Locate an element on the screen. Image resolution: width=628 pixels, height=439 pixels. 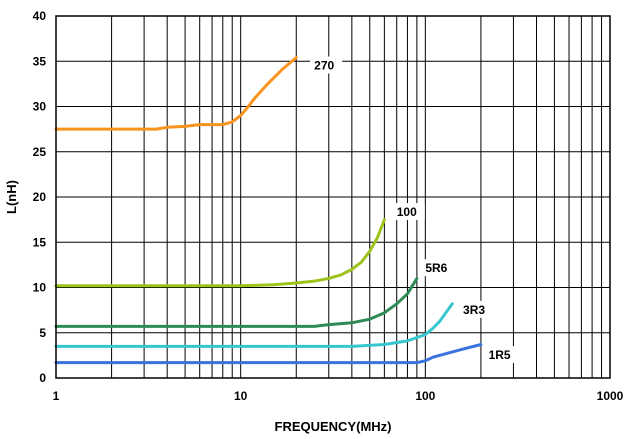
y-tick-label: 0 is located at coordinates (42, 378).